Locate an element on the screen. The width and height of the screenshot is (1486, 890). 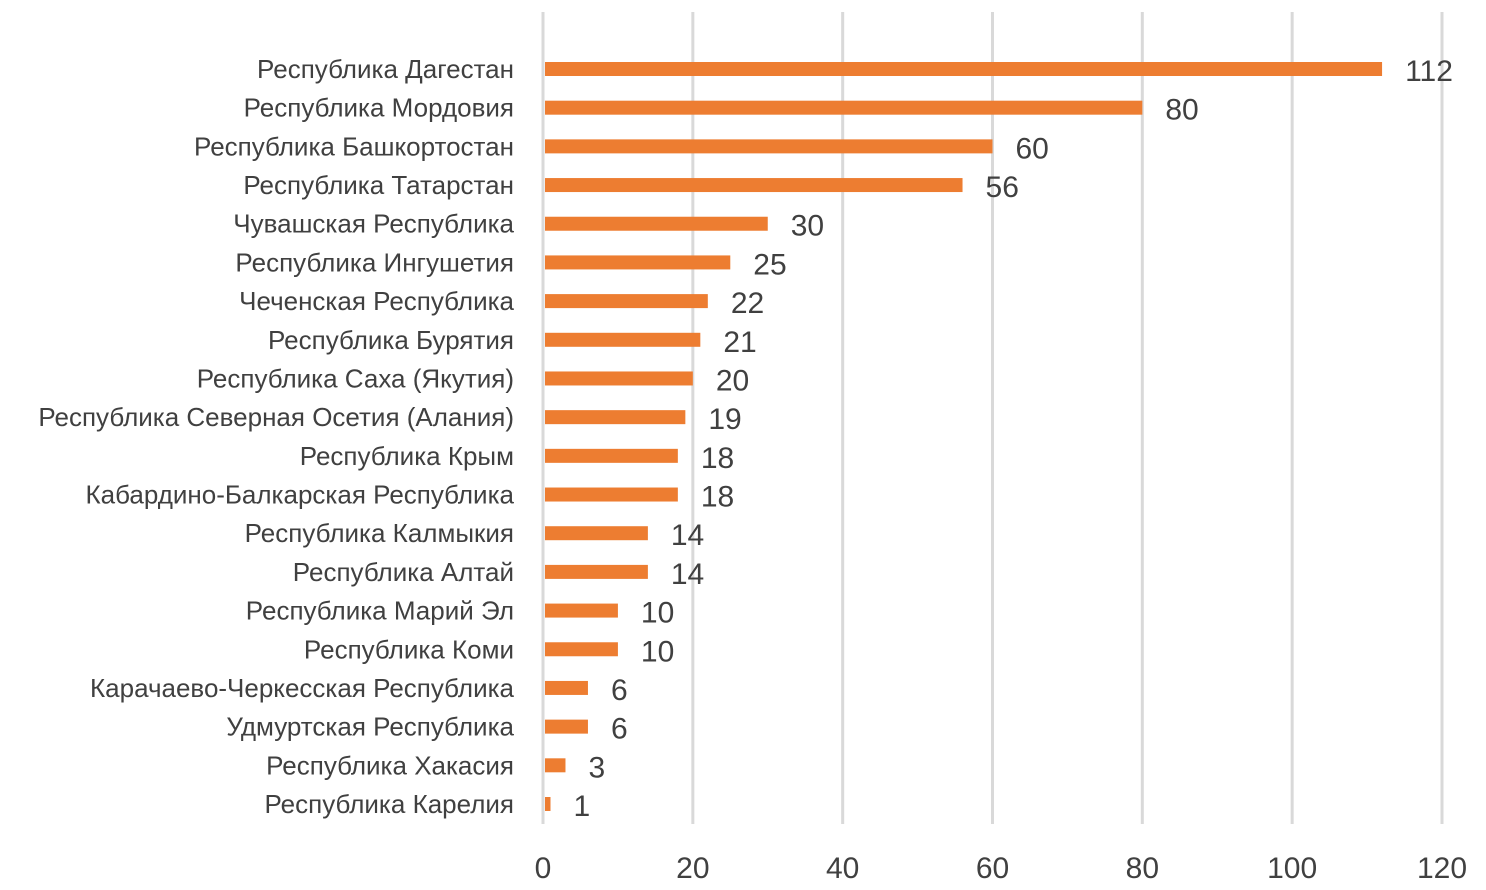
data-label: 30 is located at coordinates (807, 226).